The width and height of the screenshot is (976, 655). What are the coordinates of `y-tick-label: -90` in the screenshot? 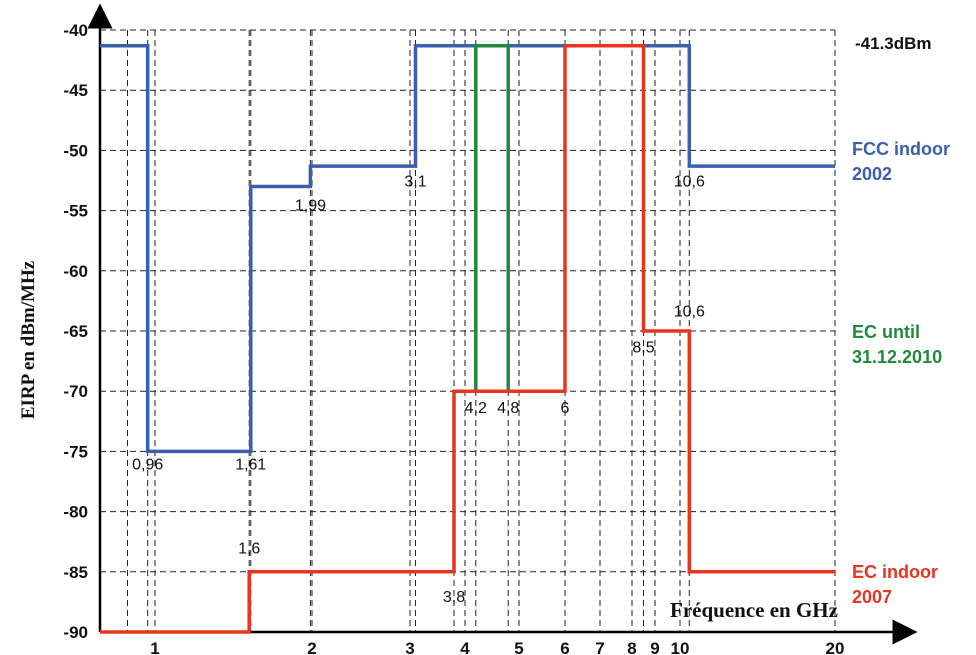 It's located at (75, 632).